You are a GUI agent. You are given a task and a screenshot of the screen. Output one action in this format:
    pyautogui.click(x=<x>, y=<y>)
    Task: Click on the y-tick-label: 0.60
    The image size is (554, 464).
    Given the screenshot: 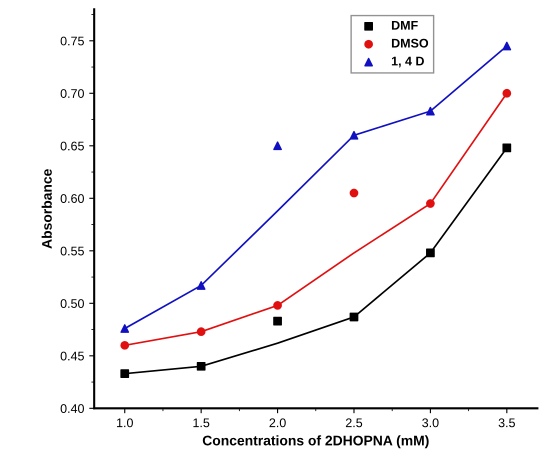 What is the action you would take?
    pyautogui.click(x=72, y=198)
    